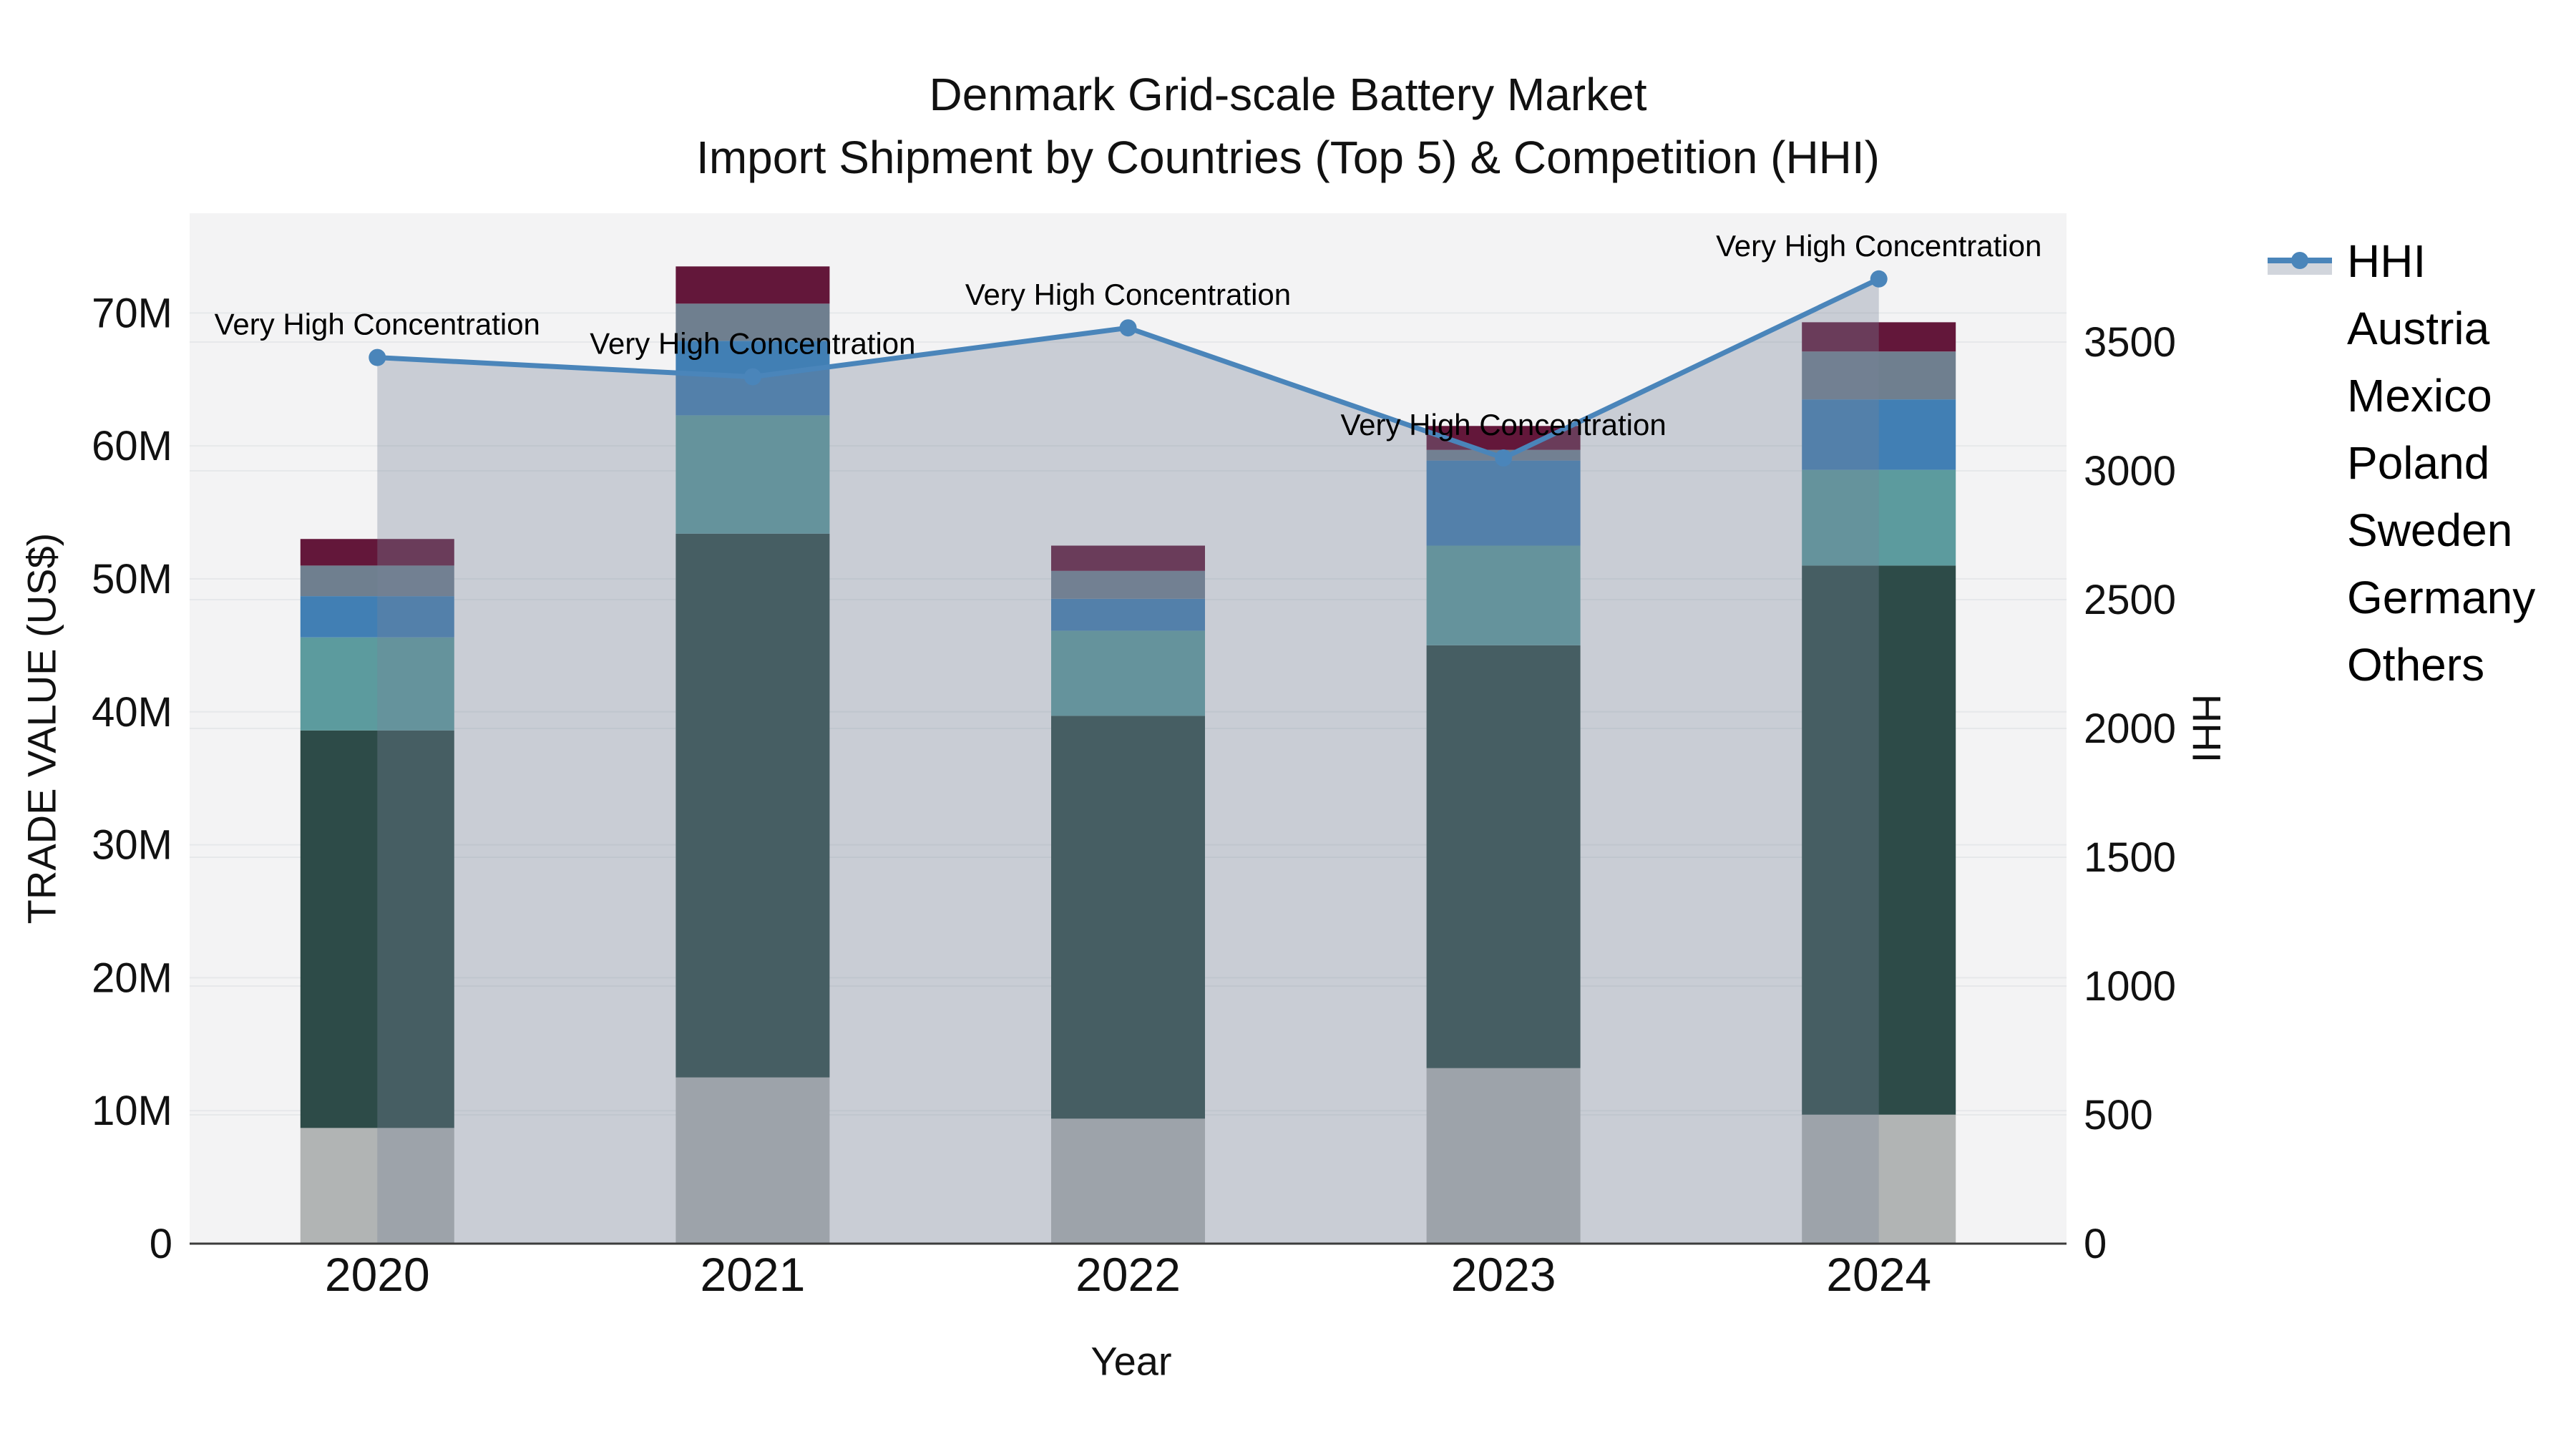 The width and height of the screenshot is (2576, 1449). I want to click on bar-segment-germany-2020, so click(377, 929).